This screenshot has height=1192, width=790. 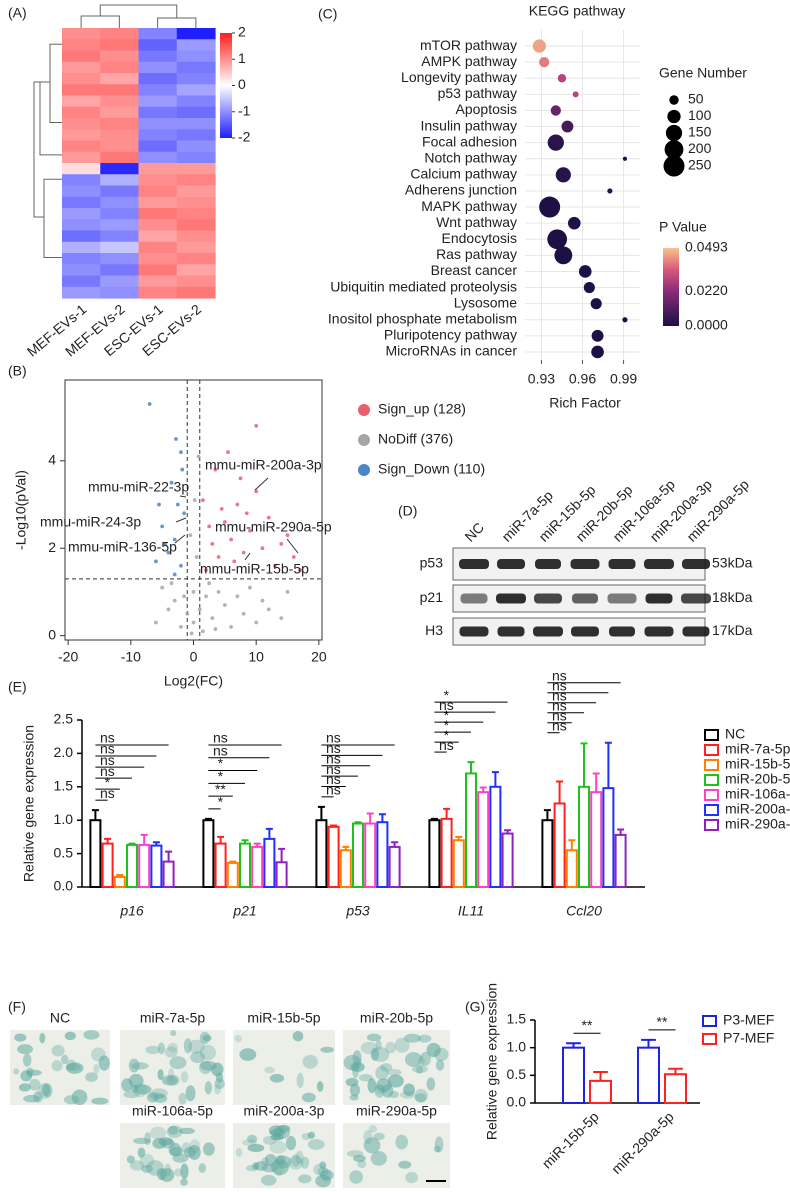 I want to click on size-legend-label: 100, so click(x=700, y=115).